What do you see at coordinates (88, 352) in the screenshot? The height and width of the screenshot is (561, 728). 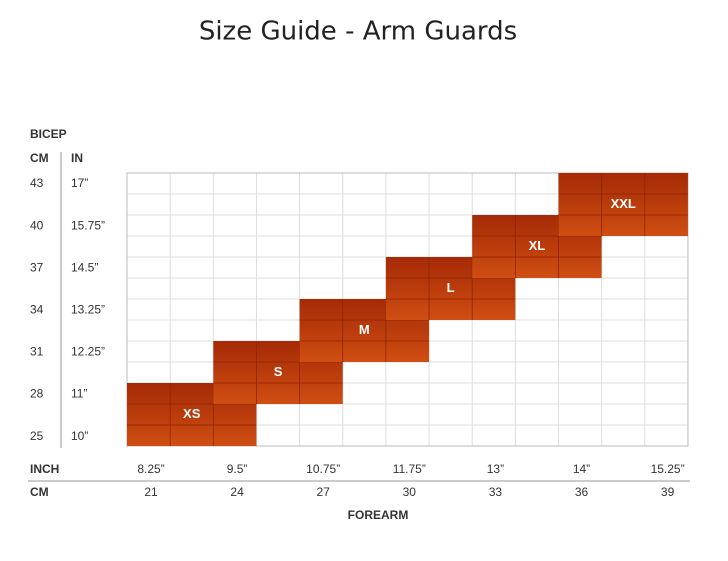 I see `bicep-in: 12.25”` at bounding box center [88, 352].